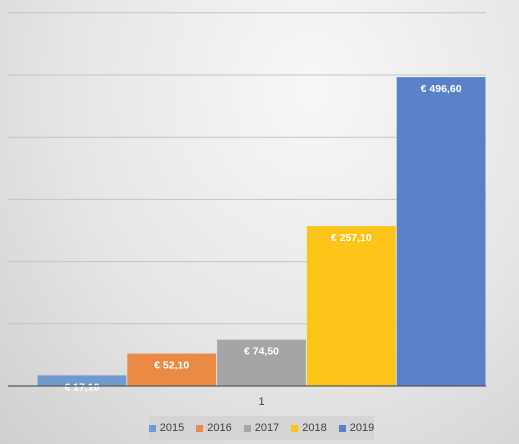 The height and width of the screenshot is (444, 519). What do you see at coordinates (362, 428) in the screenshot?
I see `legend-label: 2019` at bounding box center [362, 428].